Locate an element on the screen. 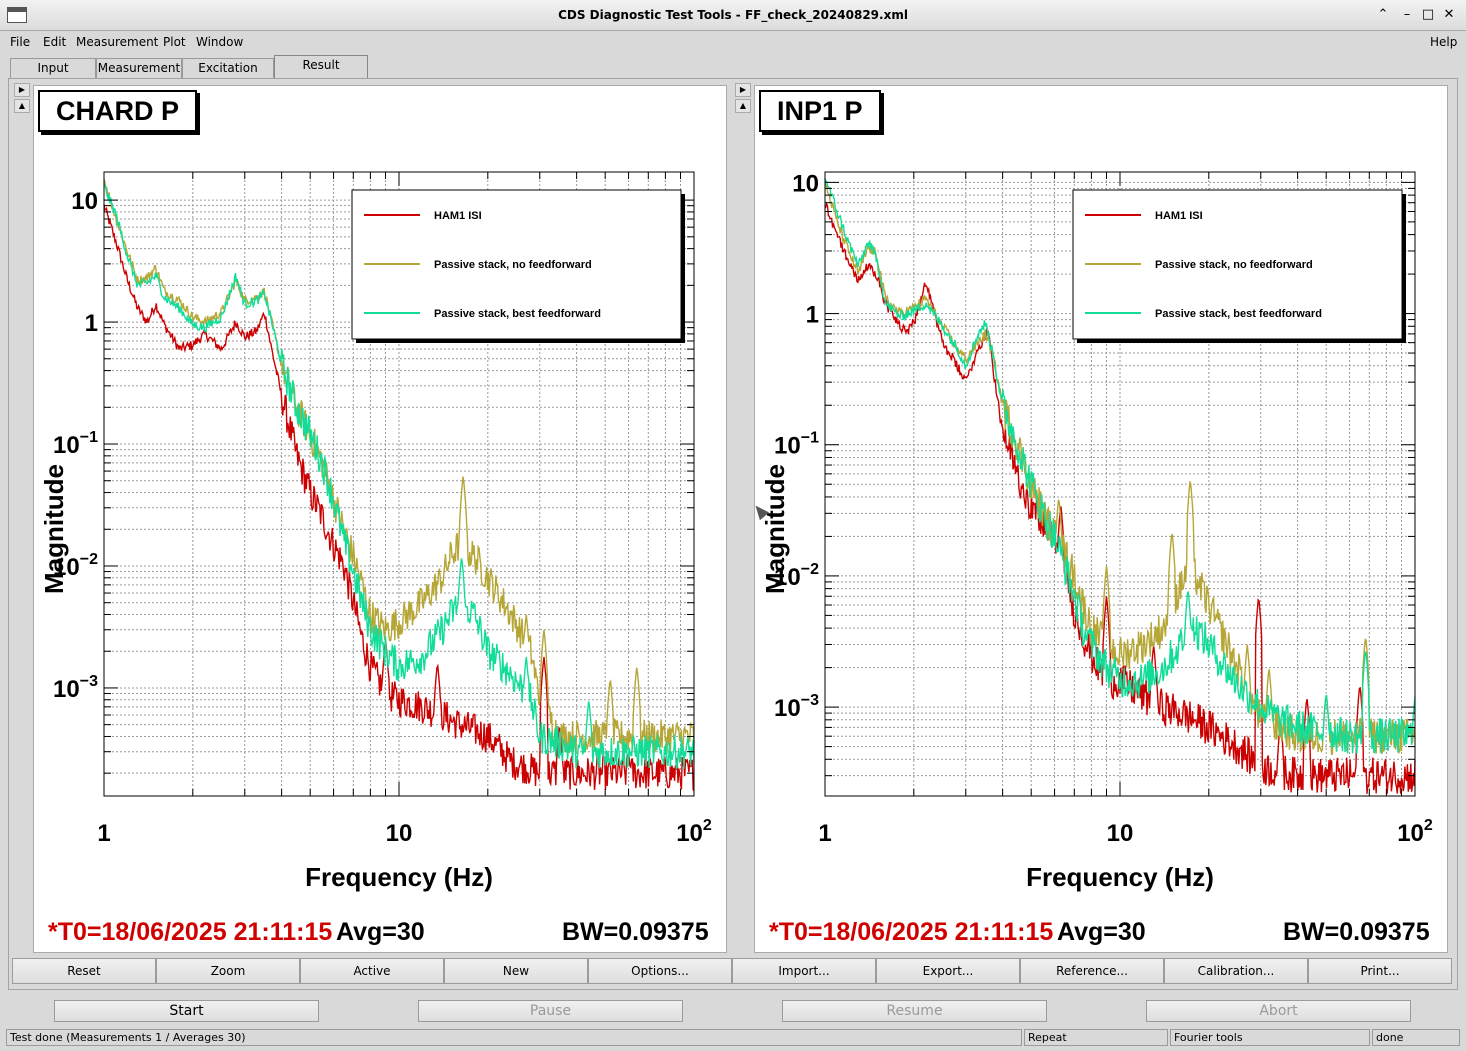  pane-left-expand-icon: ▶ is located at coordinates (22, 90).